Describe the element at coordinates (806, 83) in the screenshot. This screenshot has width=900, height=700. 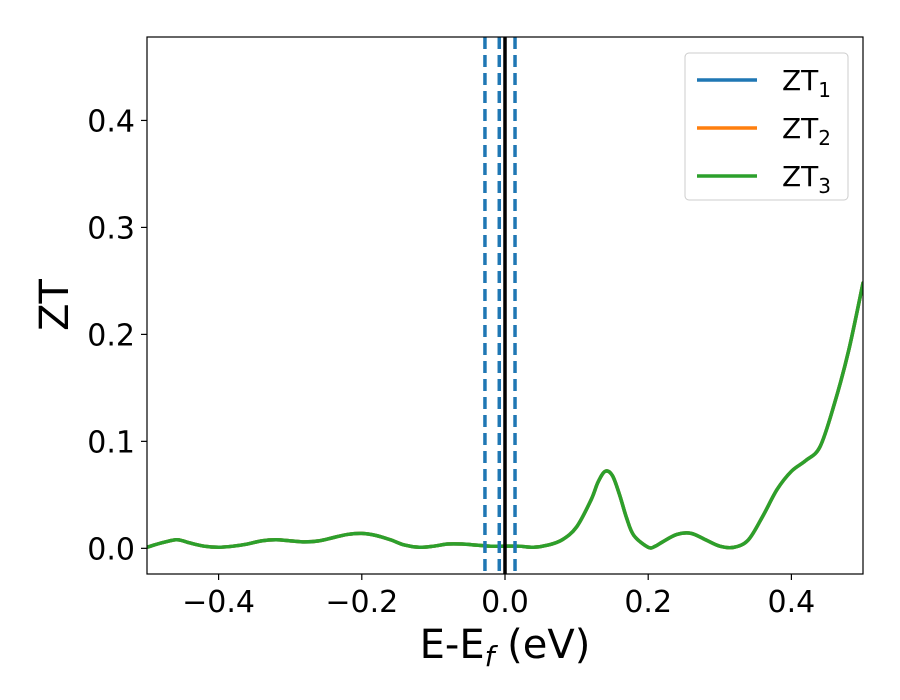
I see `legend-label: ZT1` at that location.